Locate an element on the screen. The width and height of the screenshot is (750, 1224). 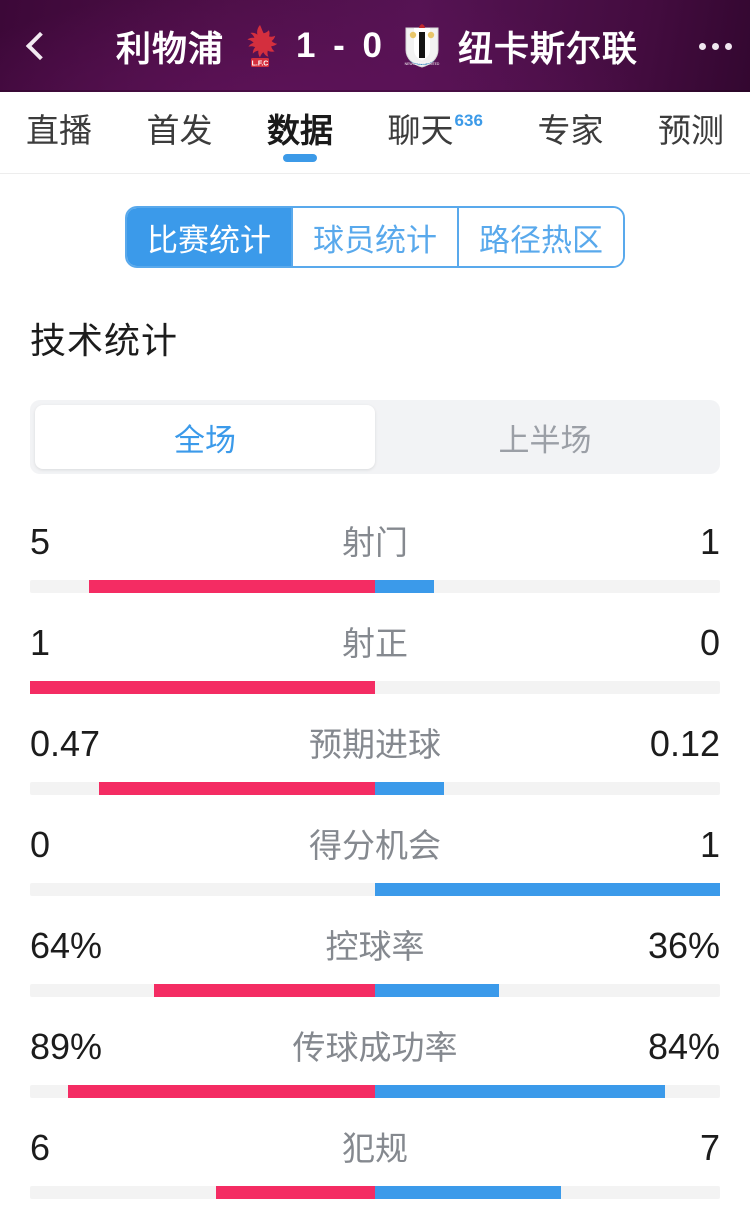
stat-header: 89% 传球成功率 84% is located at coordinates (375, 1045).